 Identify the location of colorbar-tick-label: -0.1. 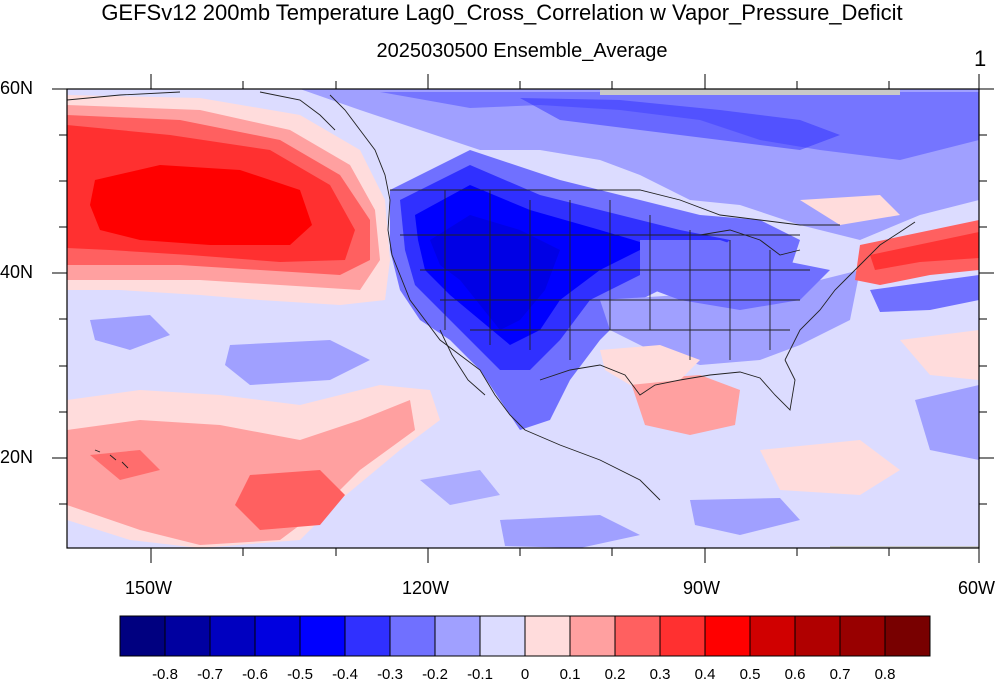
(480, 674).